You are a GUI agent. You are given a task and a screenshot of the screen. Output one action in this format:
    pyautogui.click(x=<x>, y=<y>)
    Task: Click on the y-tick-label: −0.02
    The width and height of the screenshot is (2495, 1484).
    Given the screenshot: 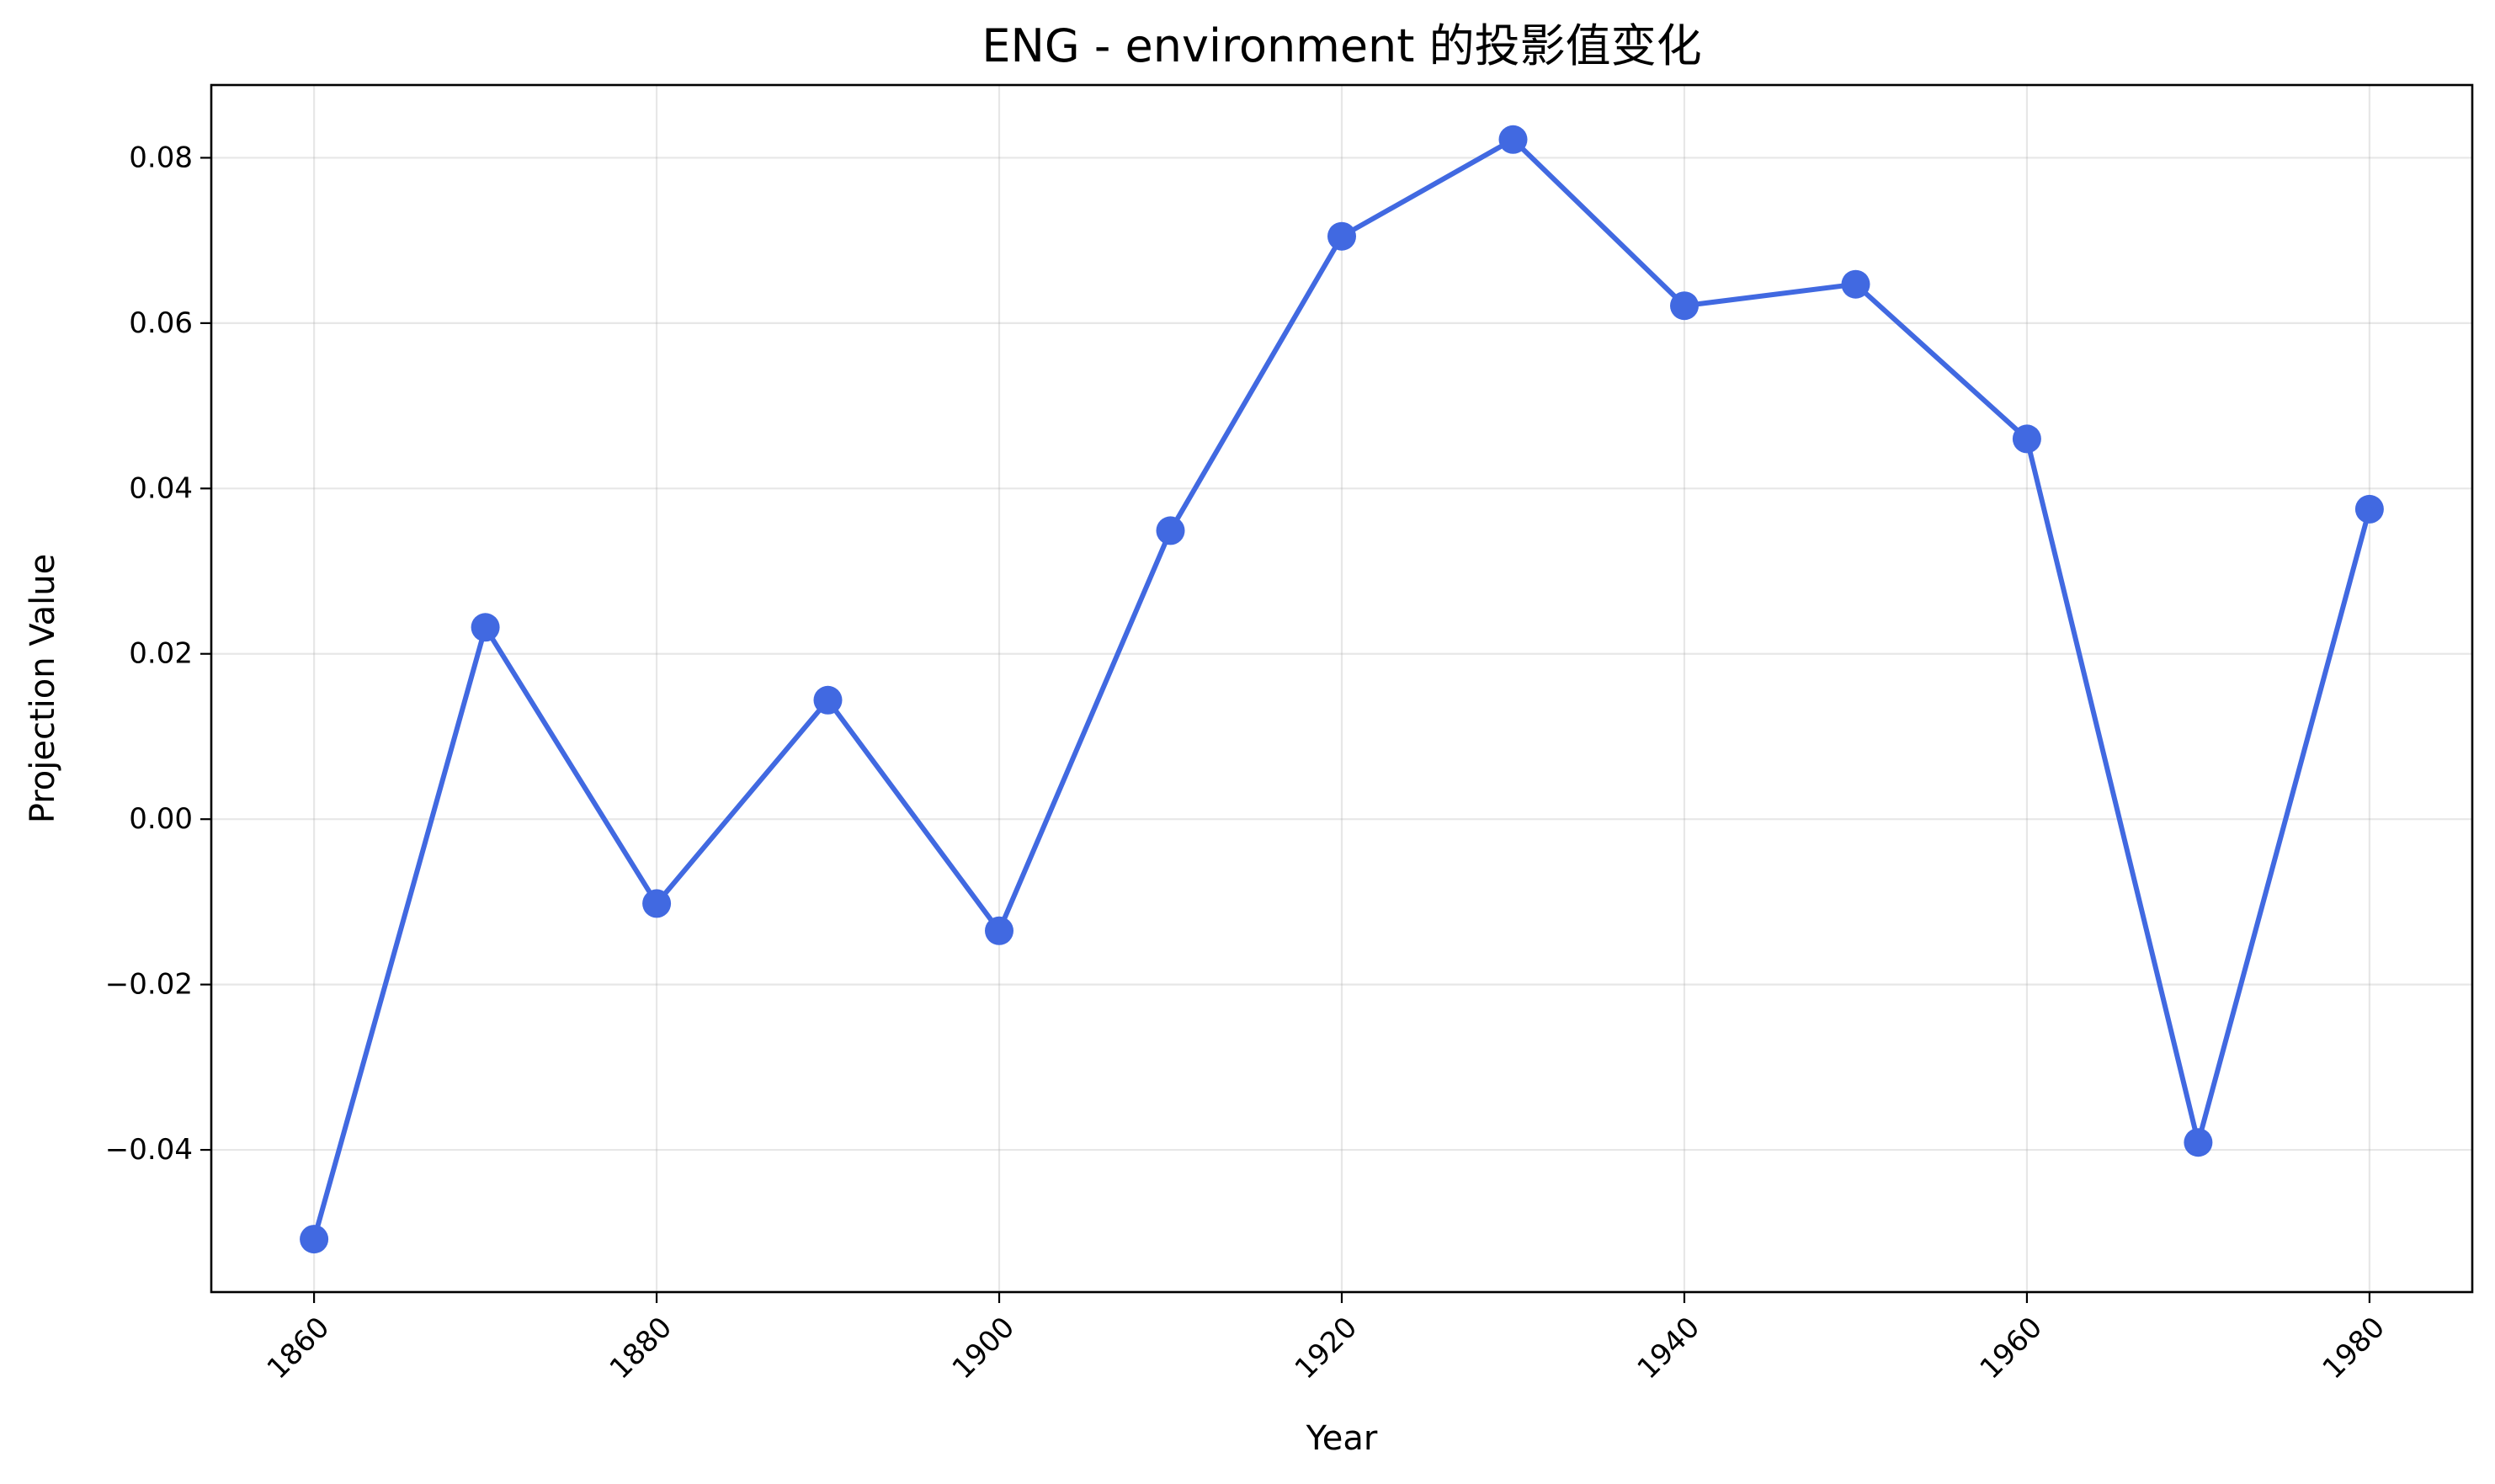 What is the action you would take?
    pyautogui.click(x=149, y=985)
    